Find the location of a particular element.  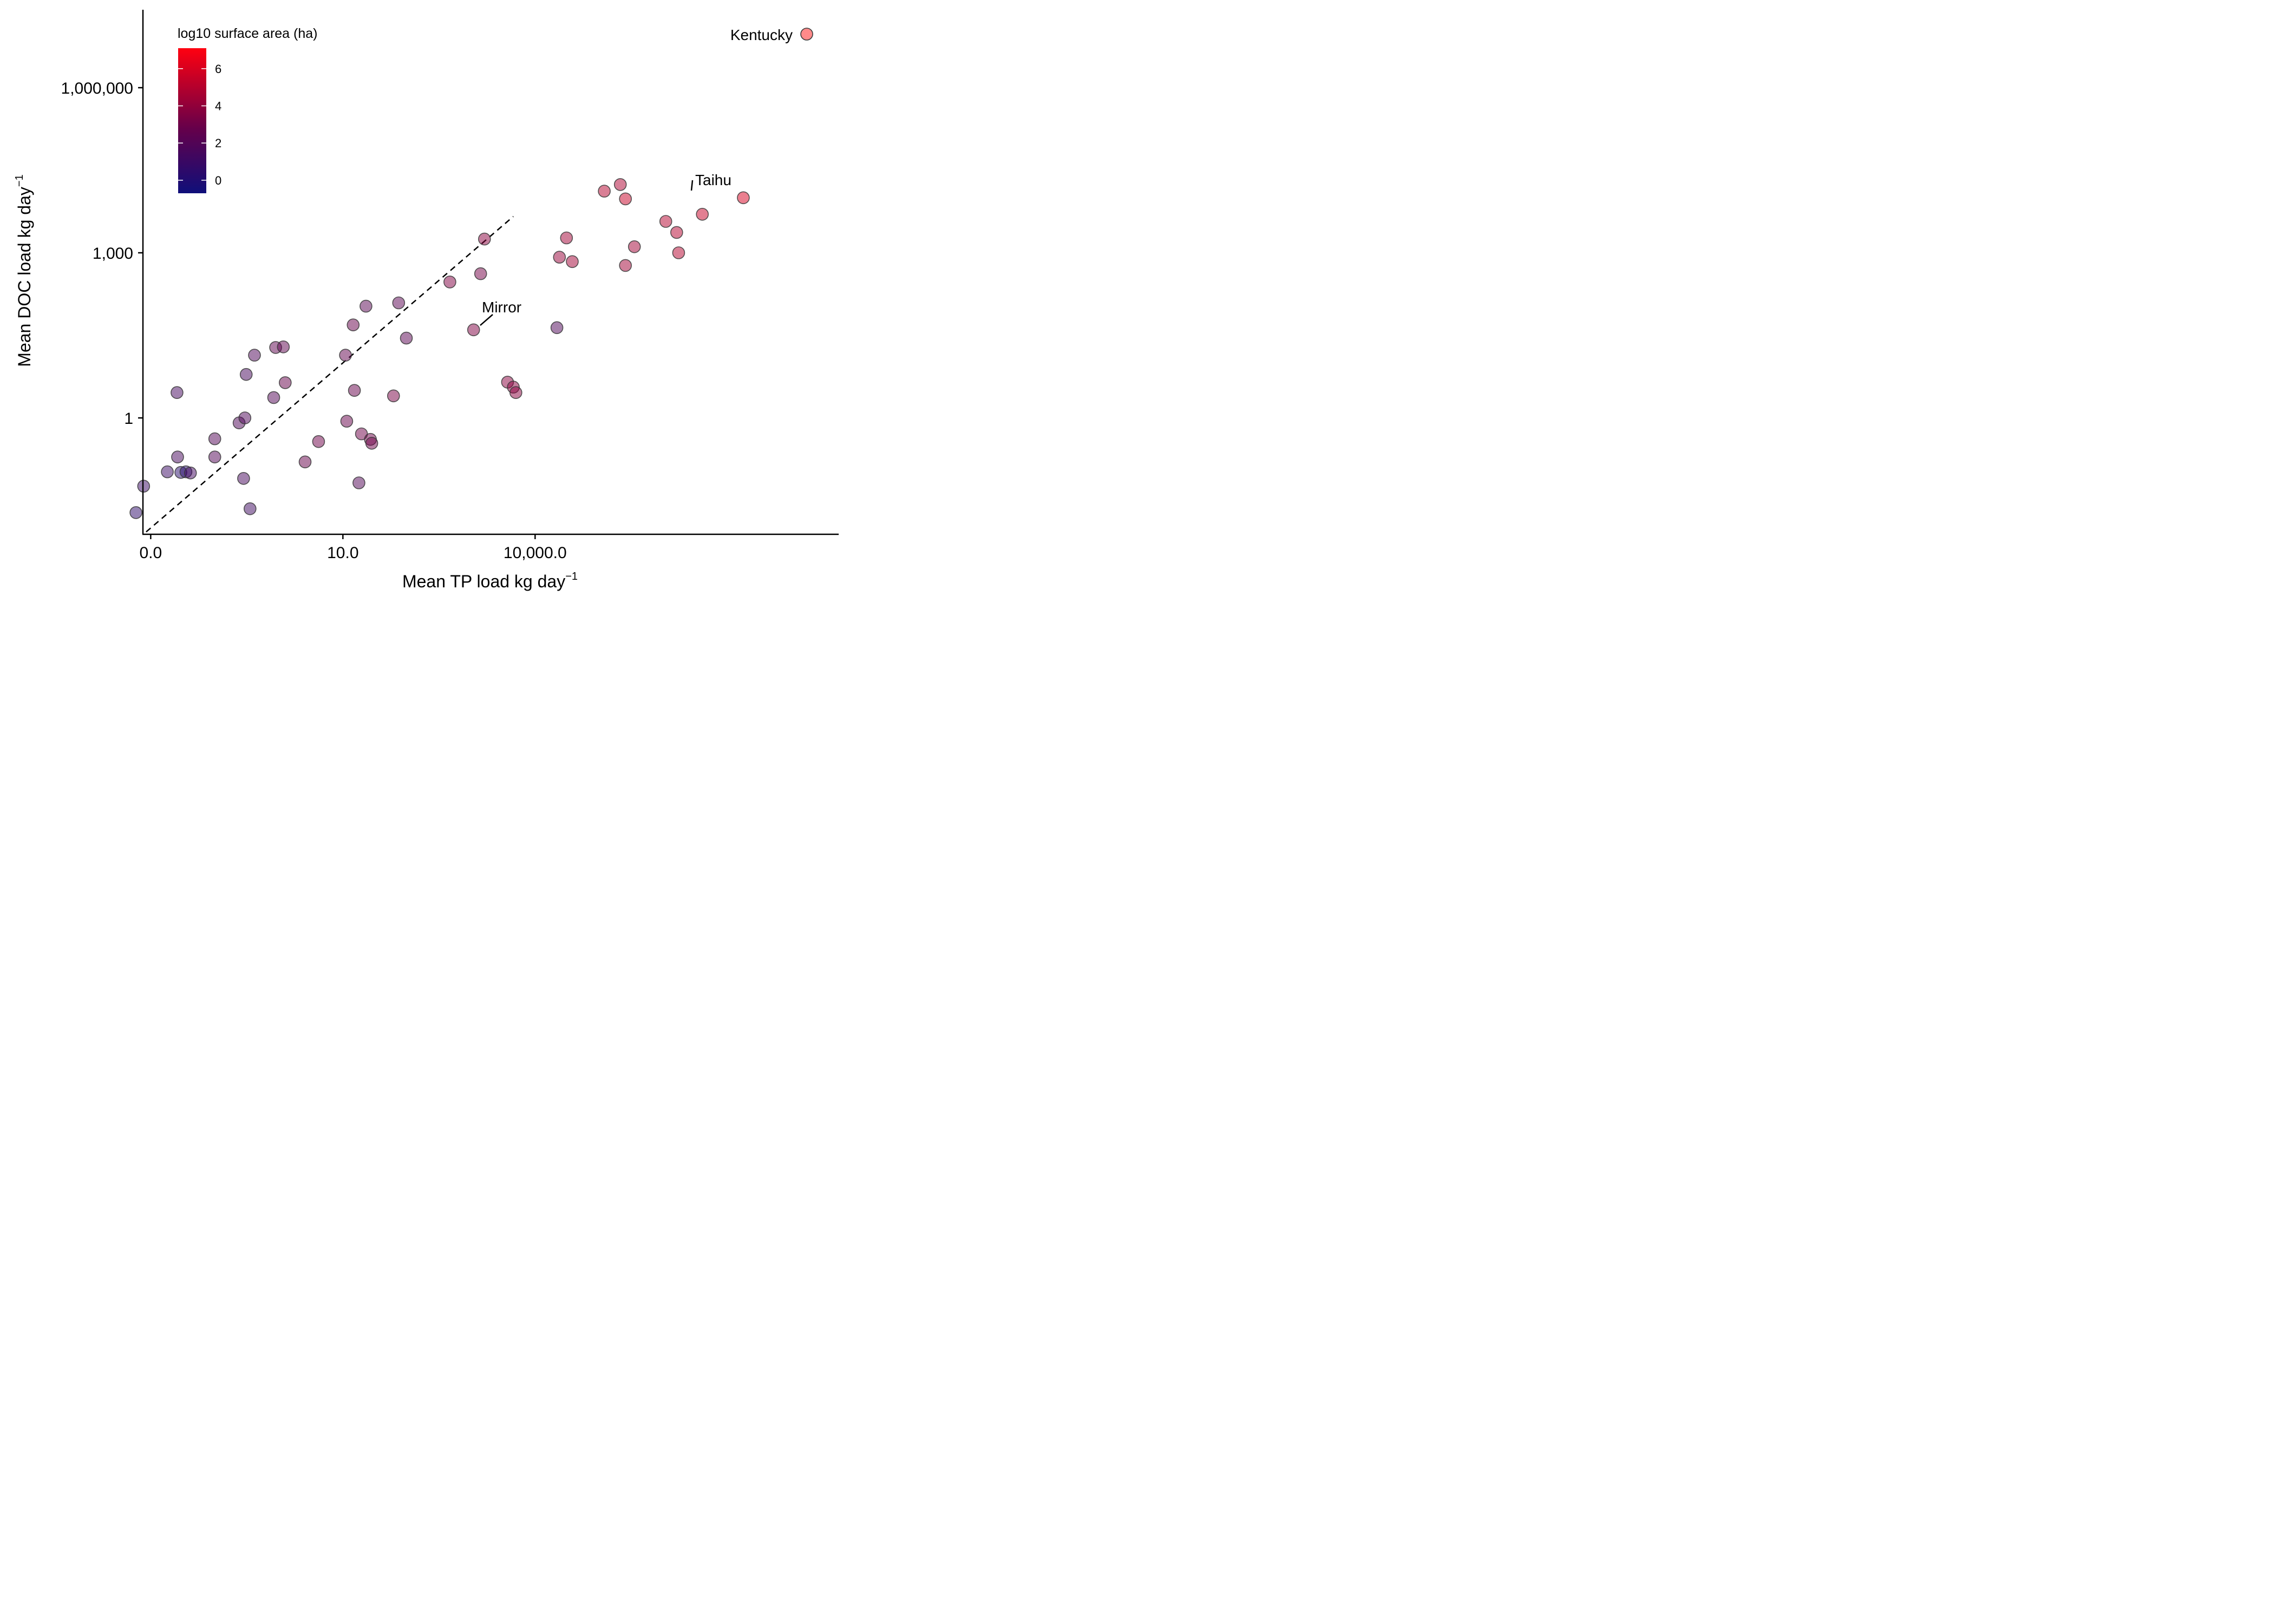

mirror-label: Mirror is located at coordinates (502, 307).